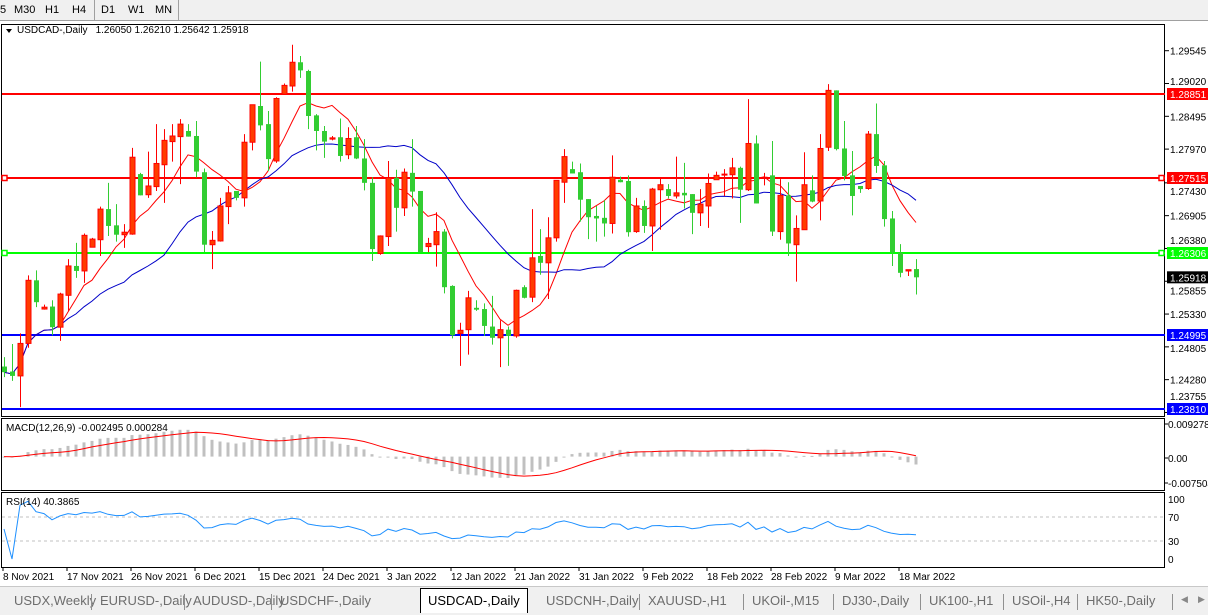  I want to click on scroll-right-arrow-icon: ▶, so click(1201, 599).